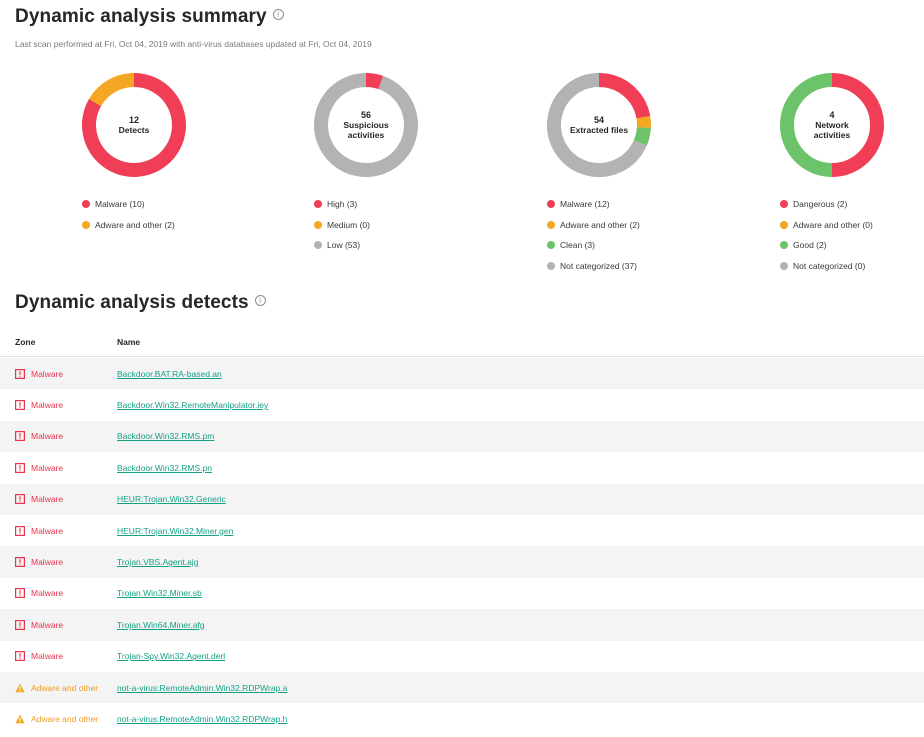 The height and width of the screenshot is (737, 924). I want to click on column-header-name: Name, so click(129, 342).